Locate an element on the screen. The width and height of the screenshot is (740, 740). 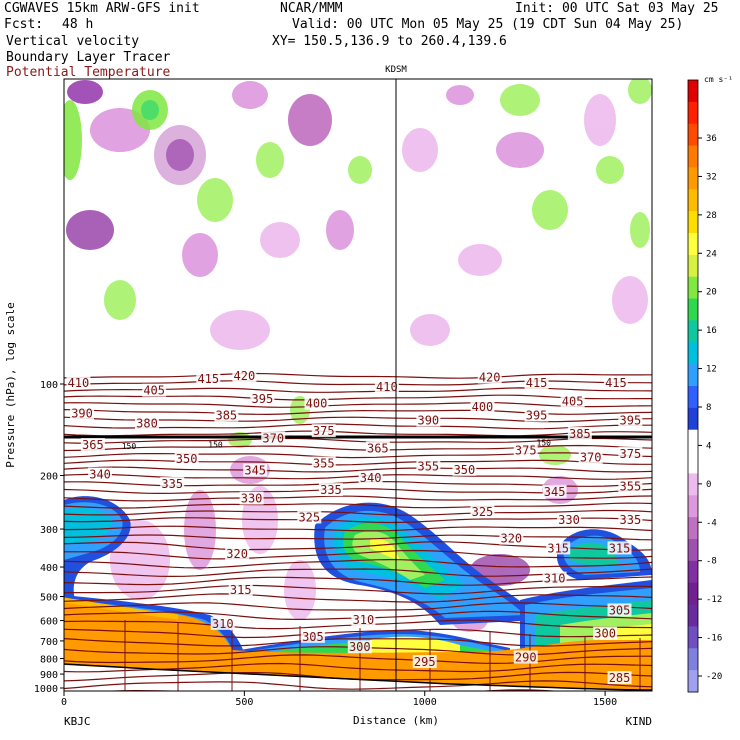
theta-label: 305 is located at coordinates (313, 637).